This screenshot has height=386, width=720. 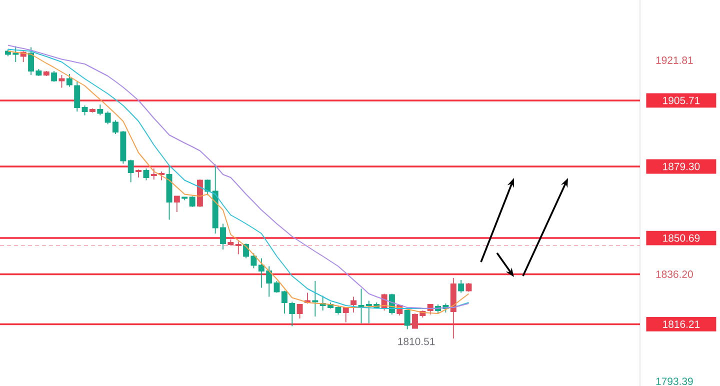 What do you see at coordinates (681, 166) in the screenshot?
I see `ref-line-label: 1879.30` at bounding box center [681, 166].